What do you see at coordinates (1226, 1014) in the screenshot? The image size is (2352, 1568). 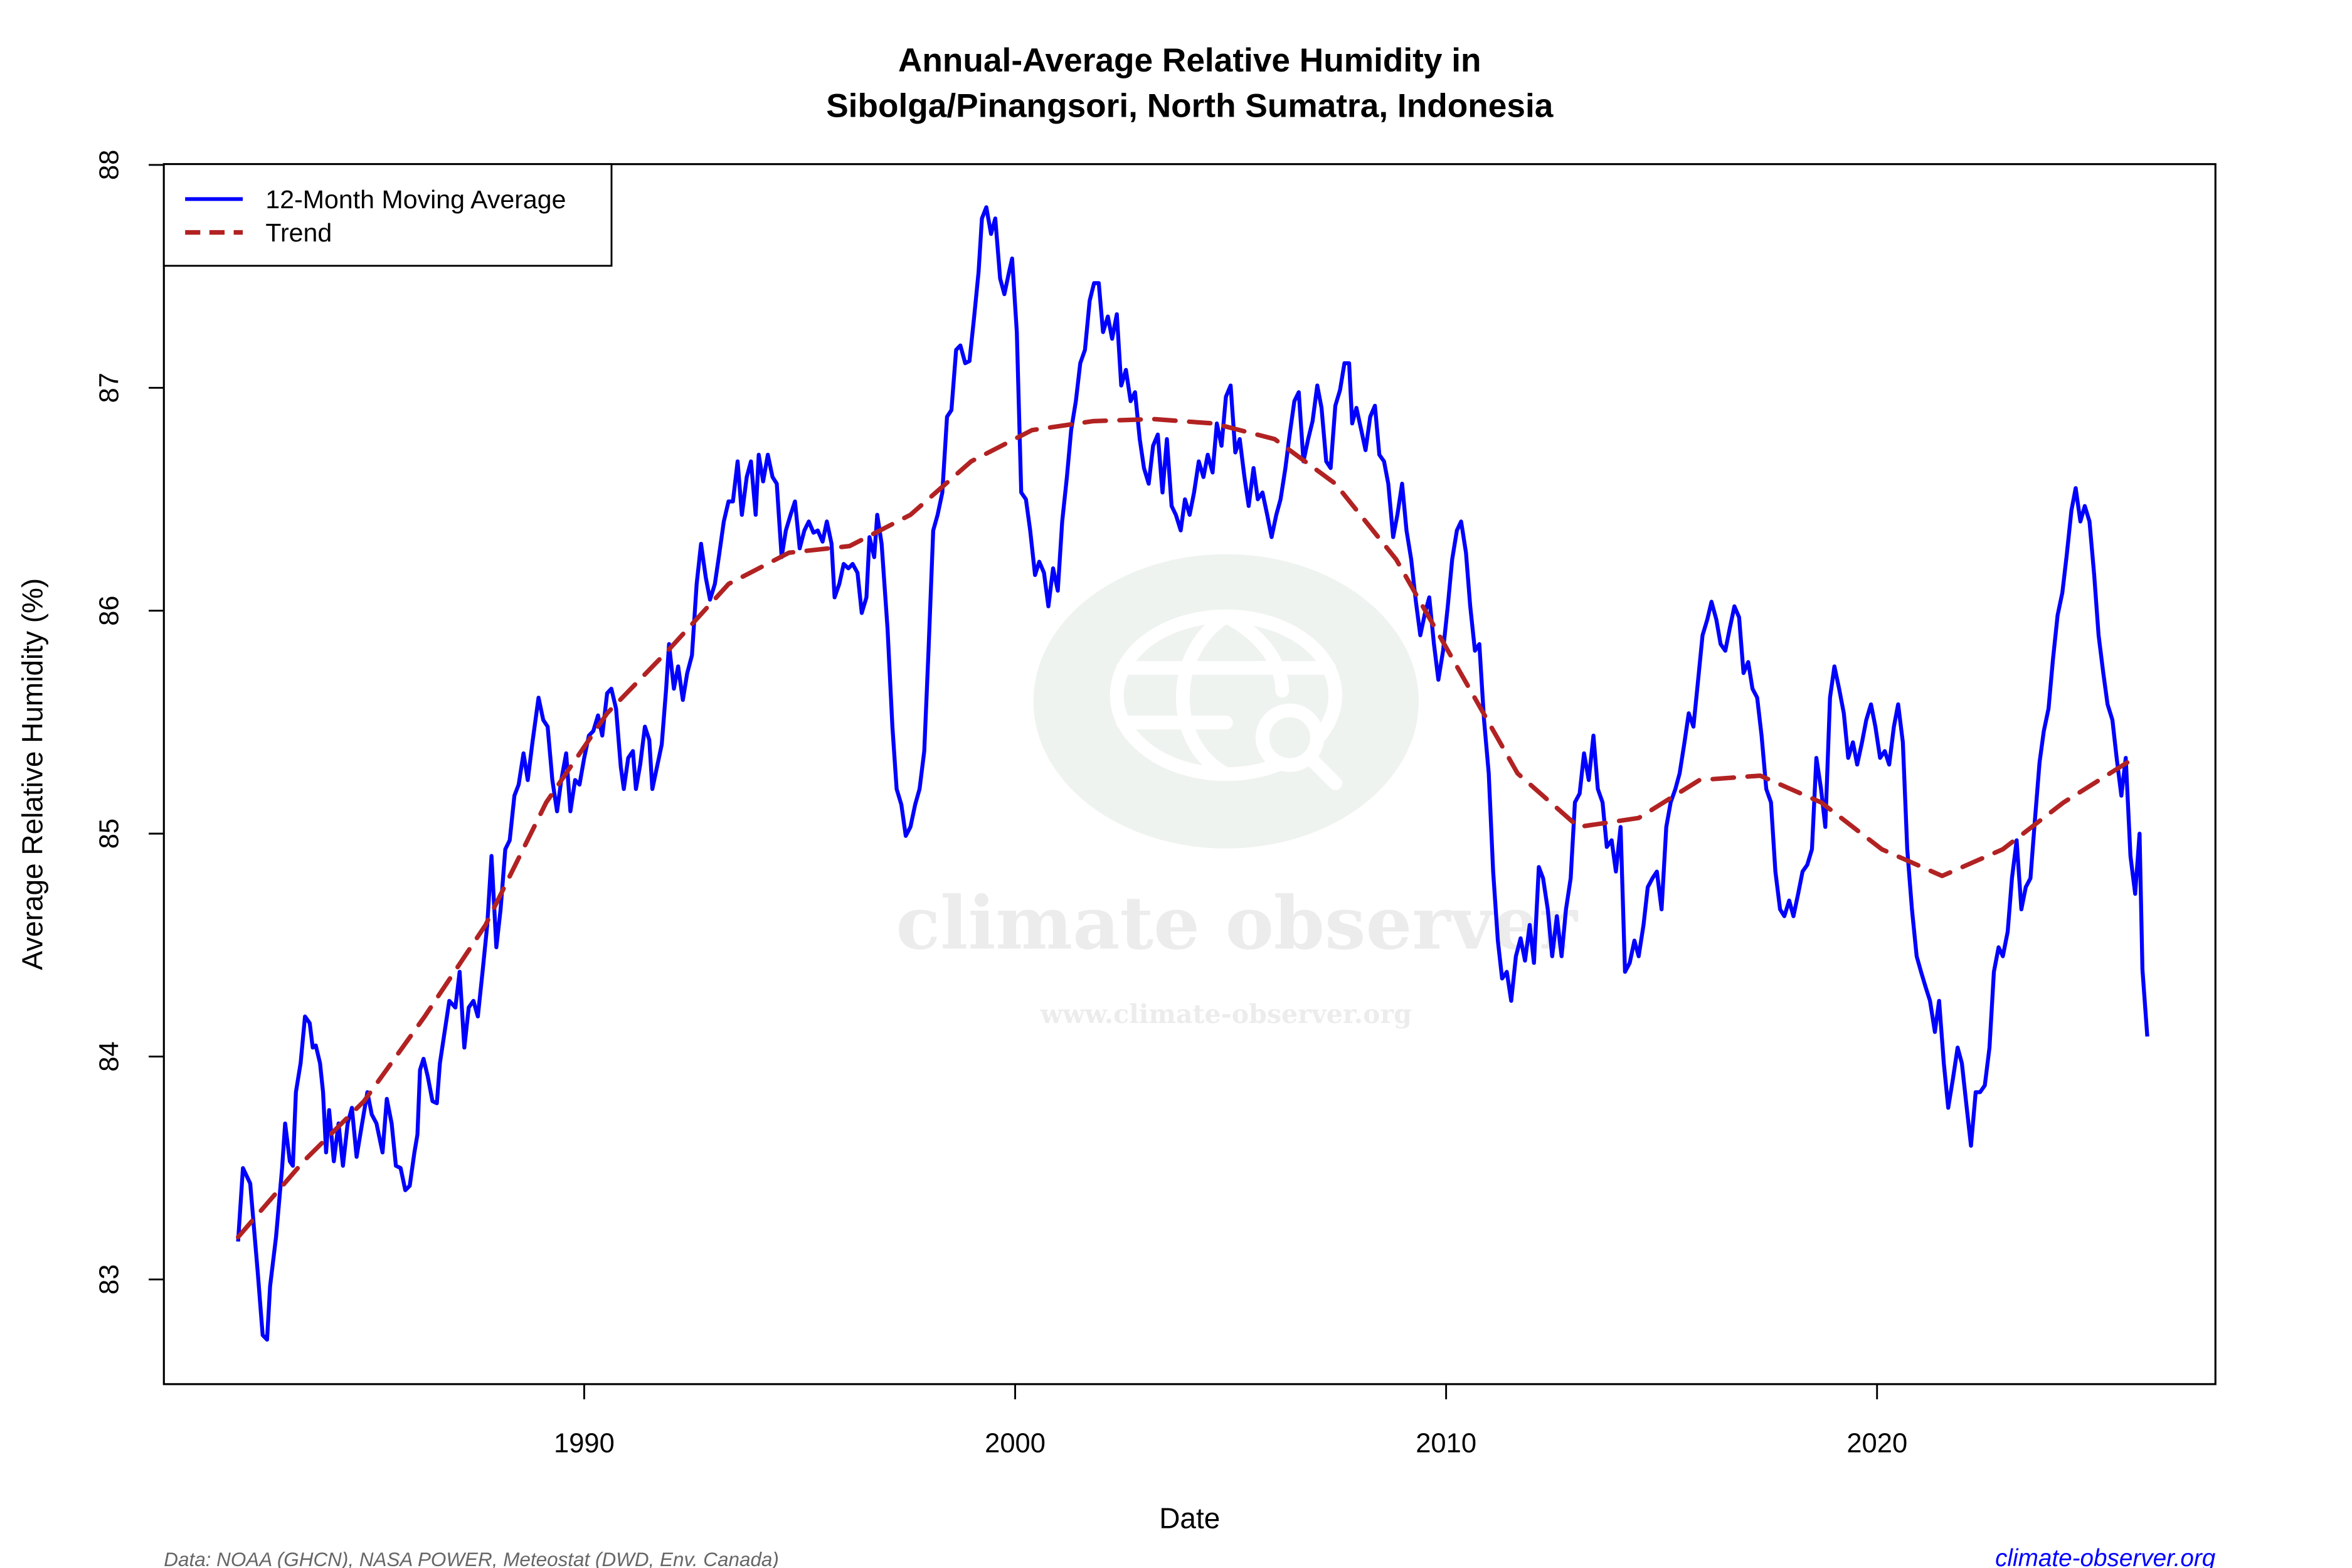 I see `watermark-url: www.climate-observer.org` at bounding box center [1226, 1014].